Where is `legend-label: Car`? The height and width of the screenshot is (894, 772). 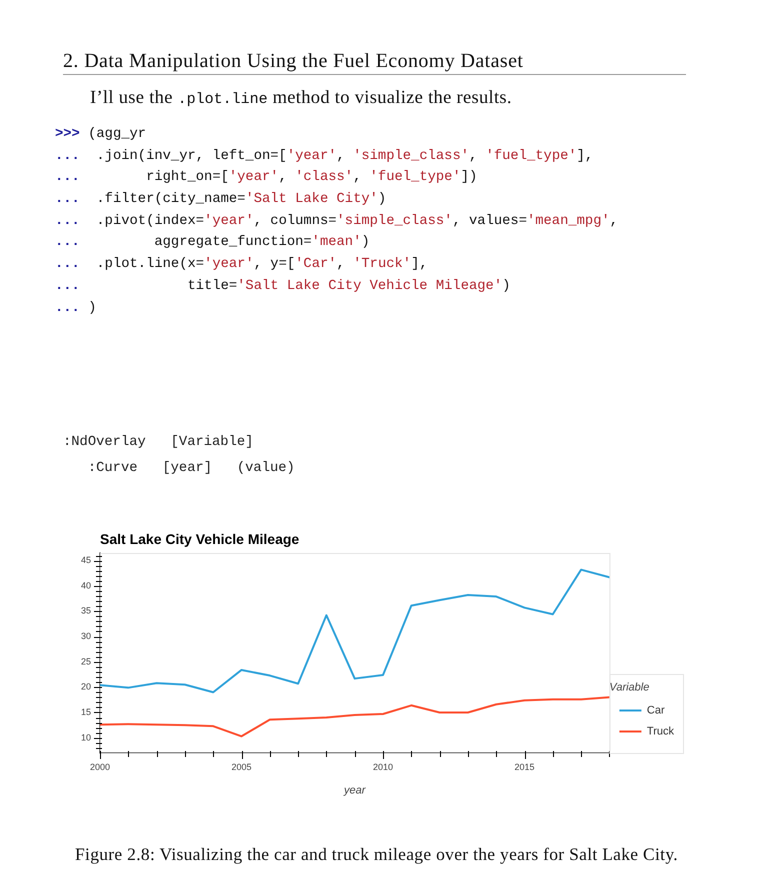 legend-label: Car is located at coordinates (655, 710).